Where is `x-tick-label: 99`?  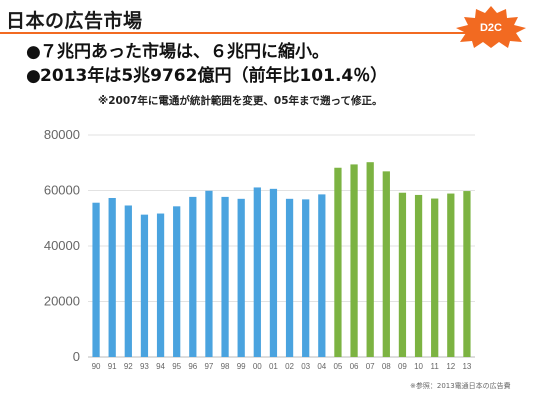 x-tick-label: 99 is located at coordinates (241, 366).